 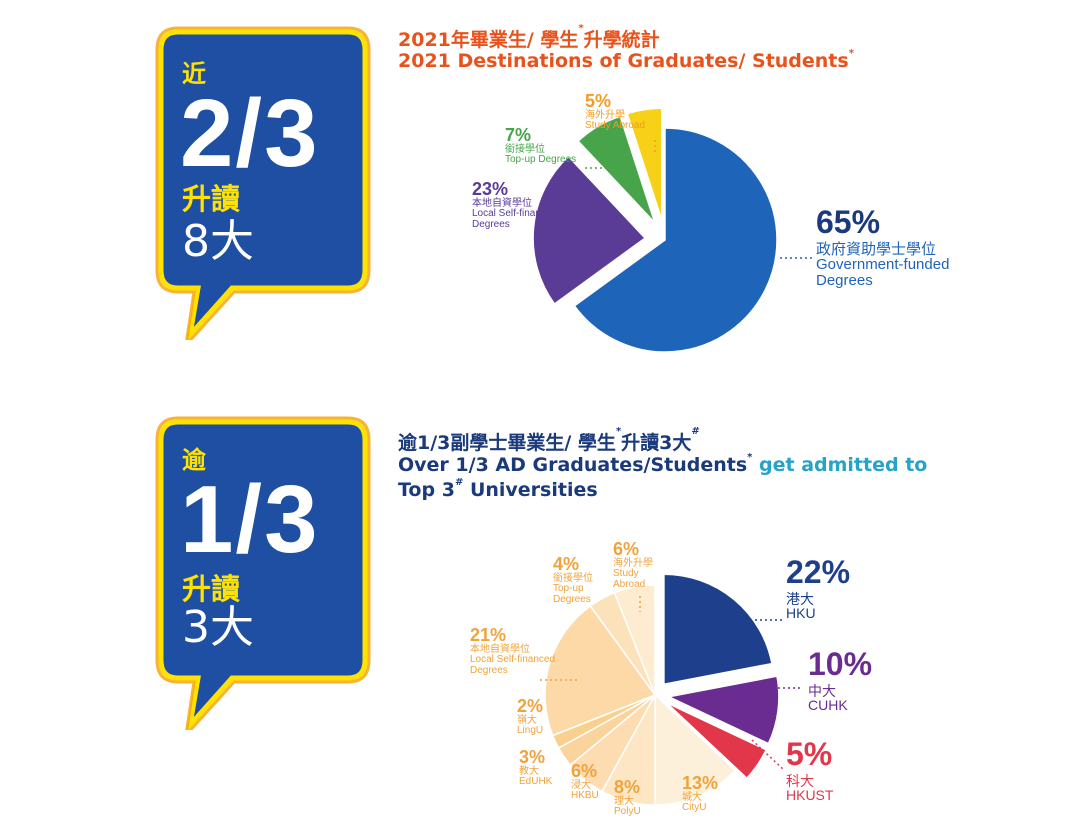 What do you see at coordinates (675, 240) in the screenshot?
I see `pie-slice-government-funded` at bounding box center [675, 240].